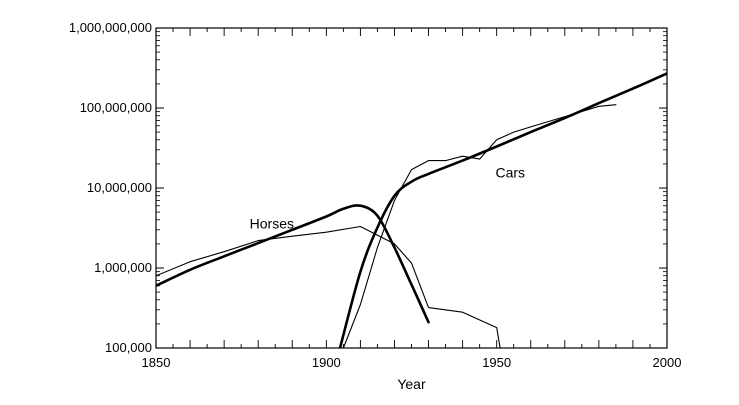  What do you see at coordinates (119, 187) in the screenshot?
I see `y-tick-label: 10,000,000` at bounding box center [119, 187].